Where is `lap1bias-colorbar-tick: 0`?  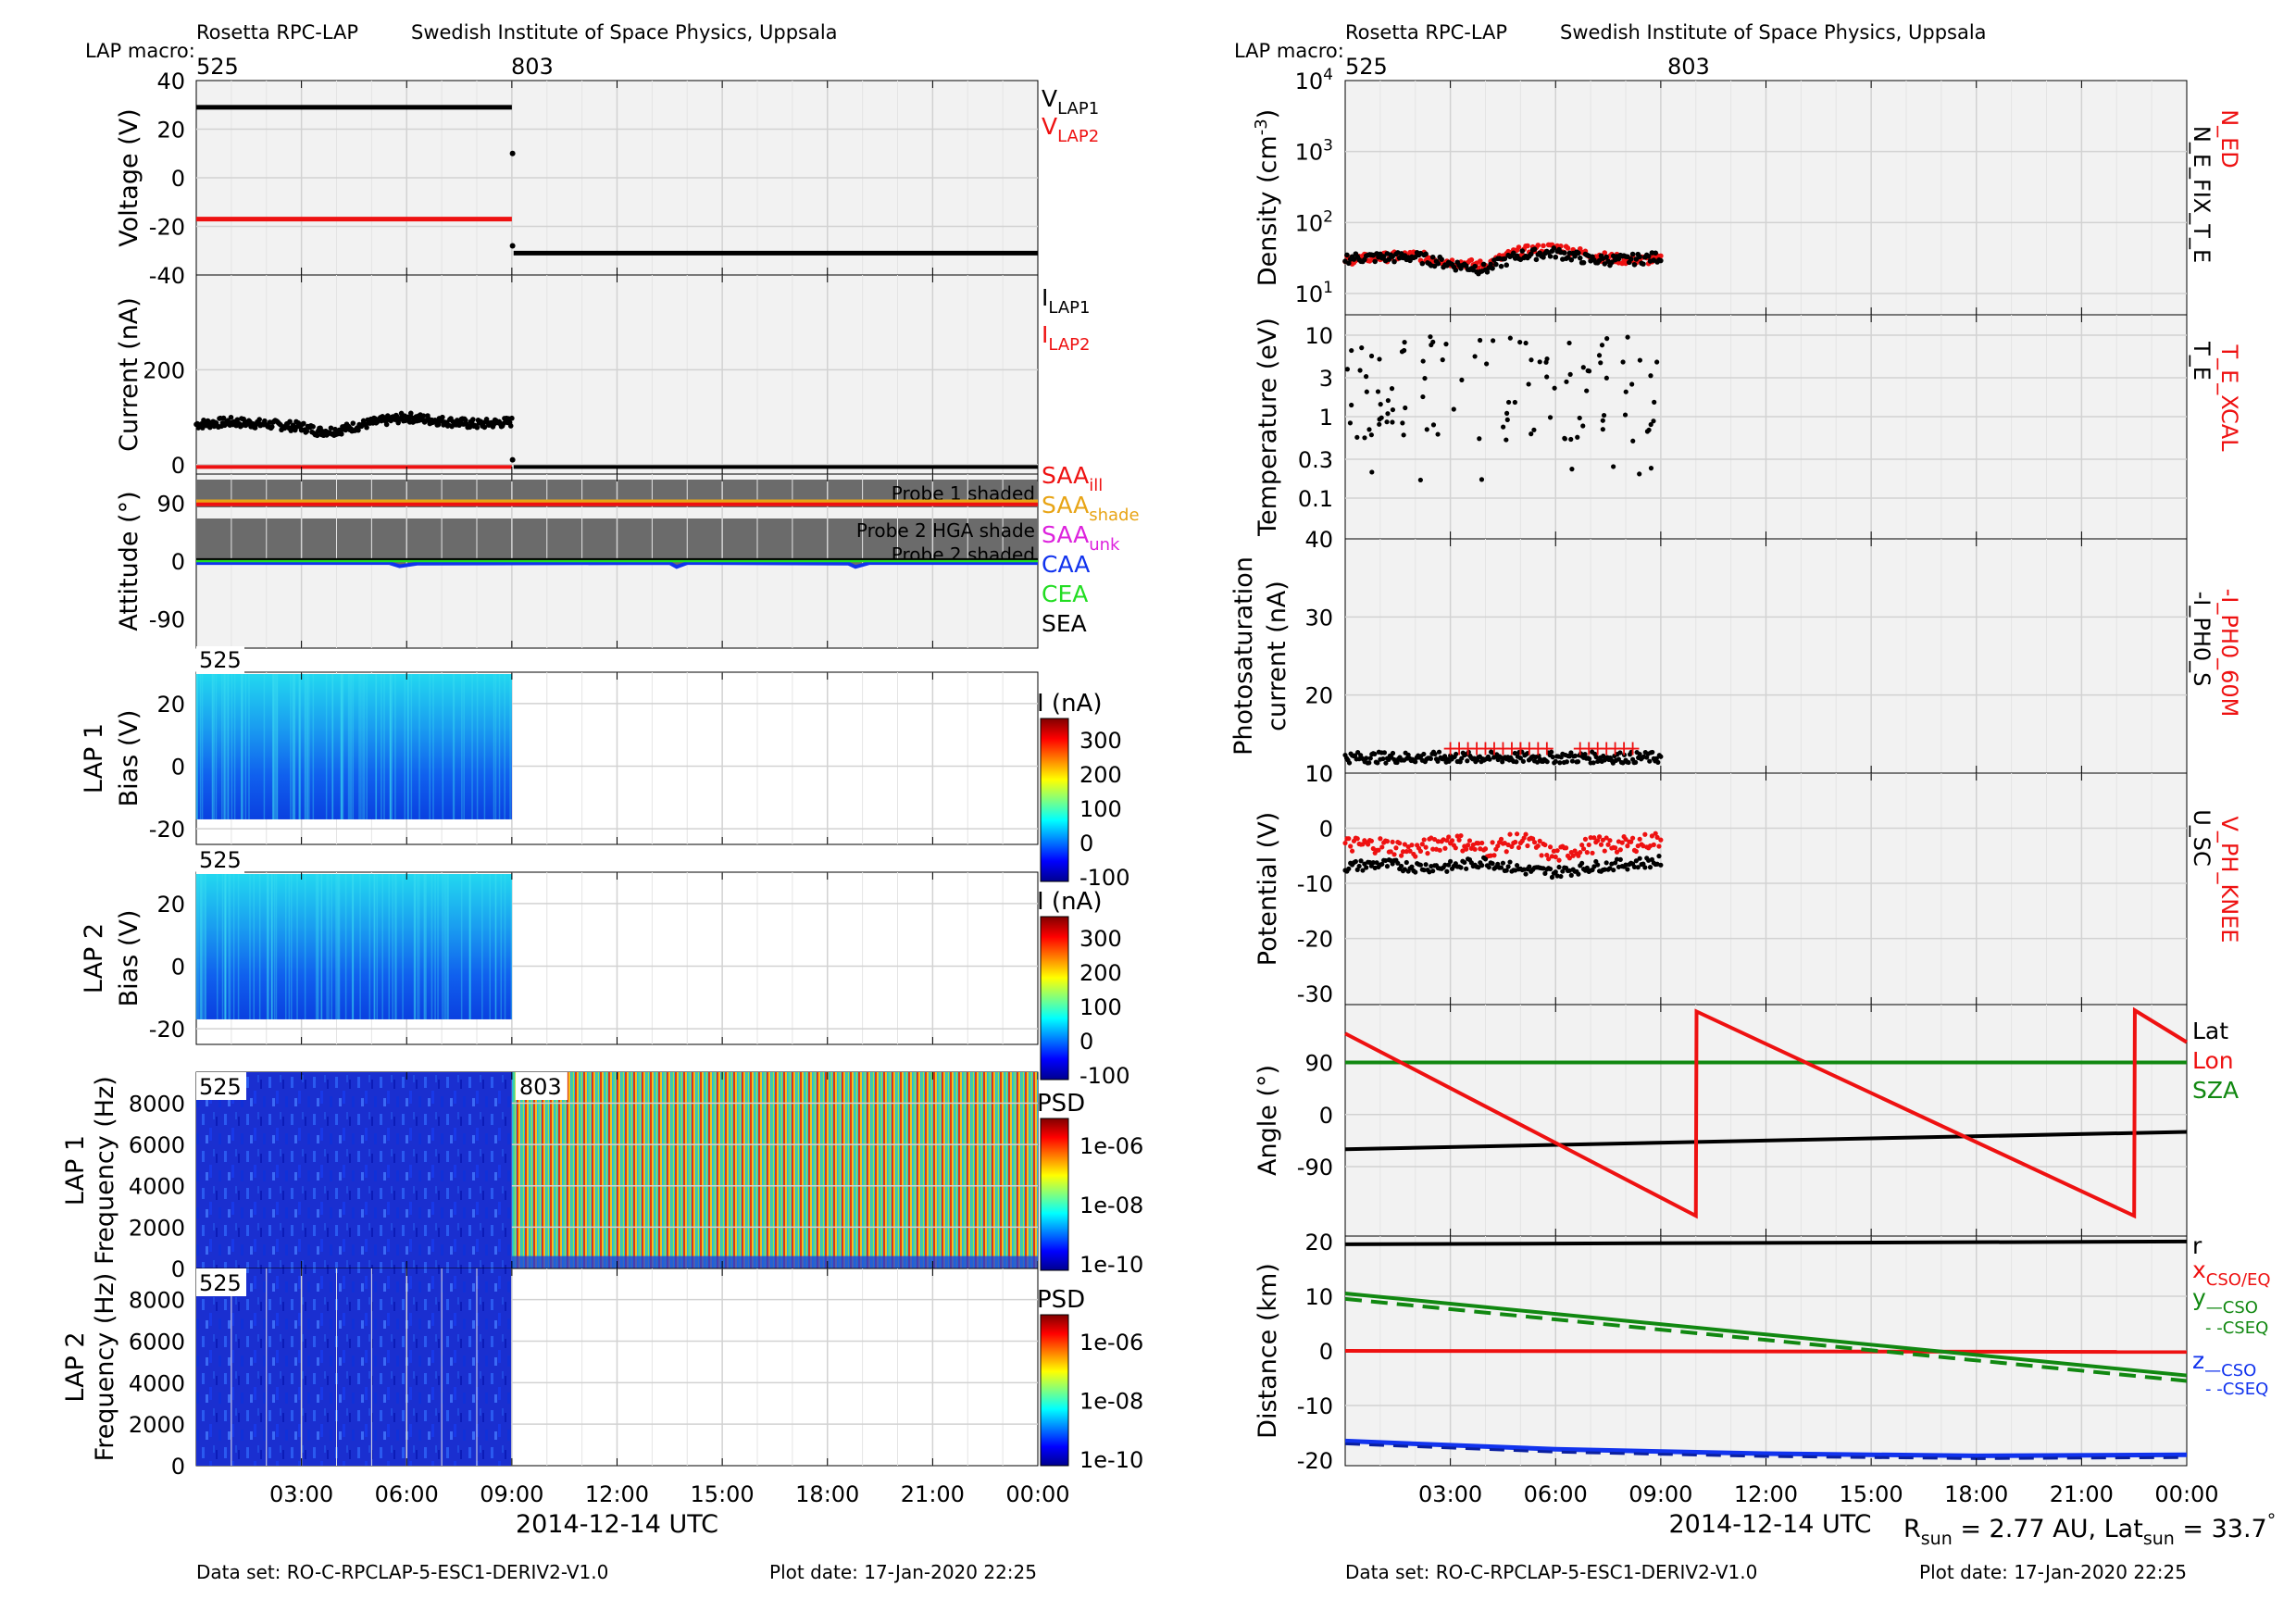
lap1bias-colorbar-tick: 0 is located at coordinates (1086, 843).